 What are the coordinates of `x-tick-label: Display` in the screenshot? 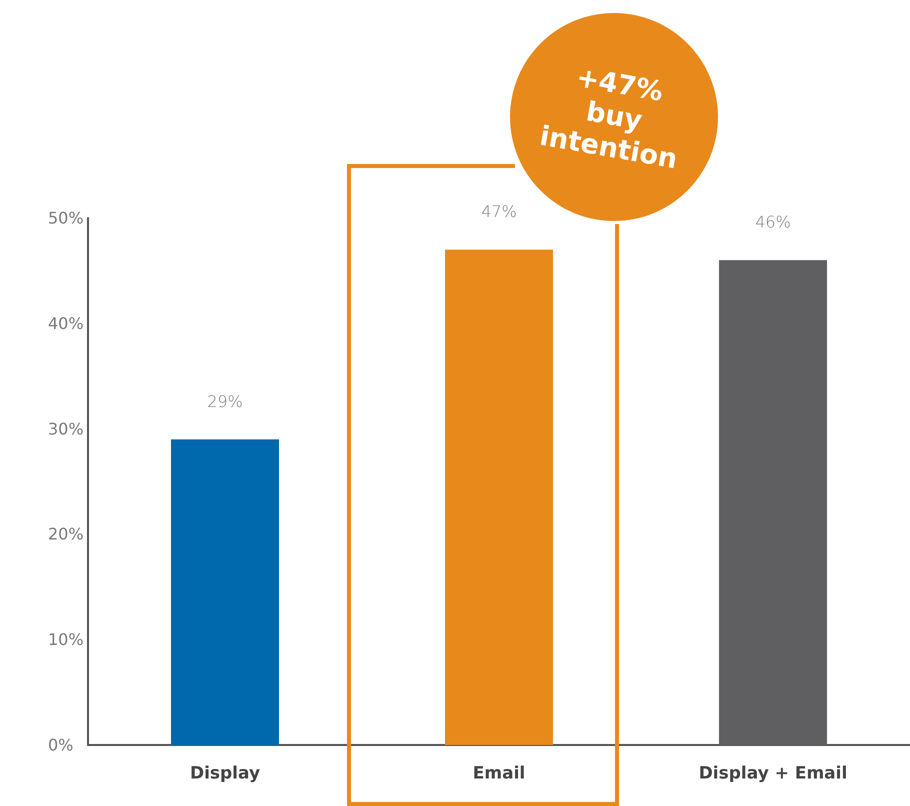 It's located at (225, 774).